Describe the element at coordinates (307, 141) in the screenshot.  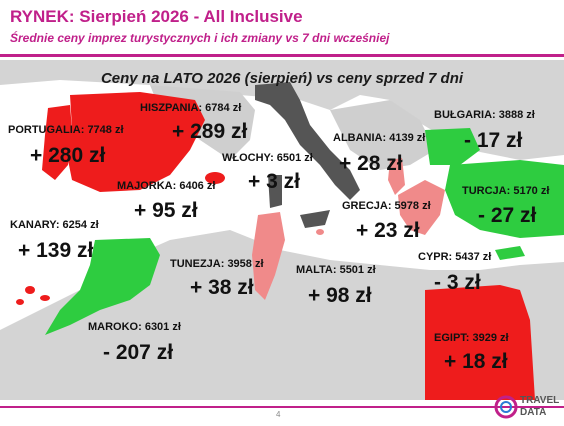
I see `region-wlochy` at that location.